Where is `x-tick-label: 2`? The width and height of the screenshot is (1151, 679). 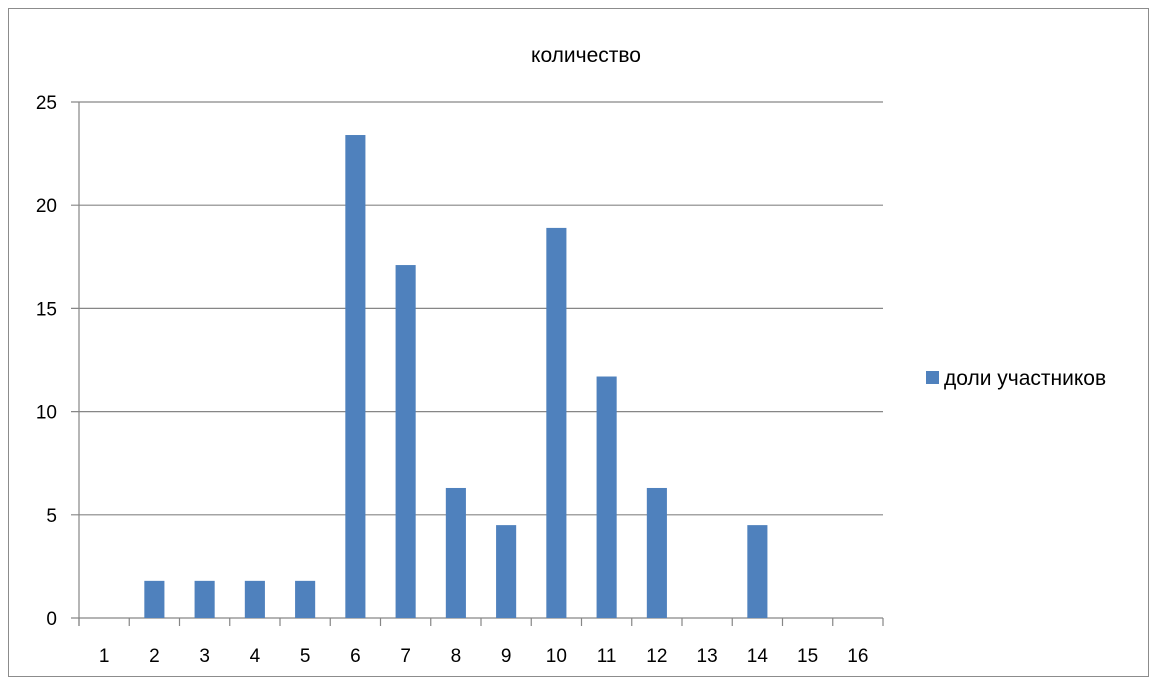
x-tick-label: 2 is located at coordinates (154, 656).